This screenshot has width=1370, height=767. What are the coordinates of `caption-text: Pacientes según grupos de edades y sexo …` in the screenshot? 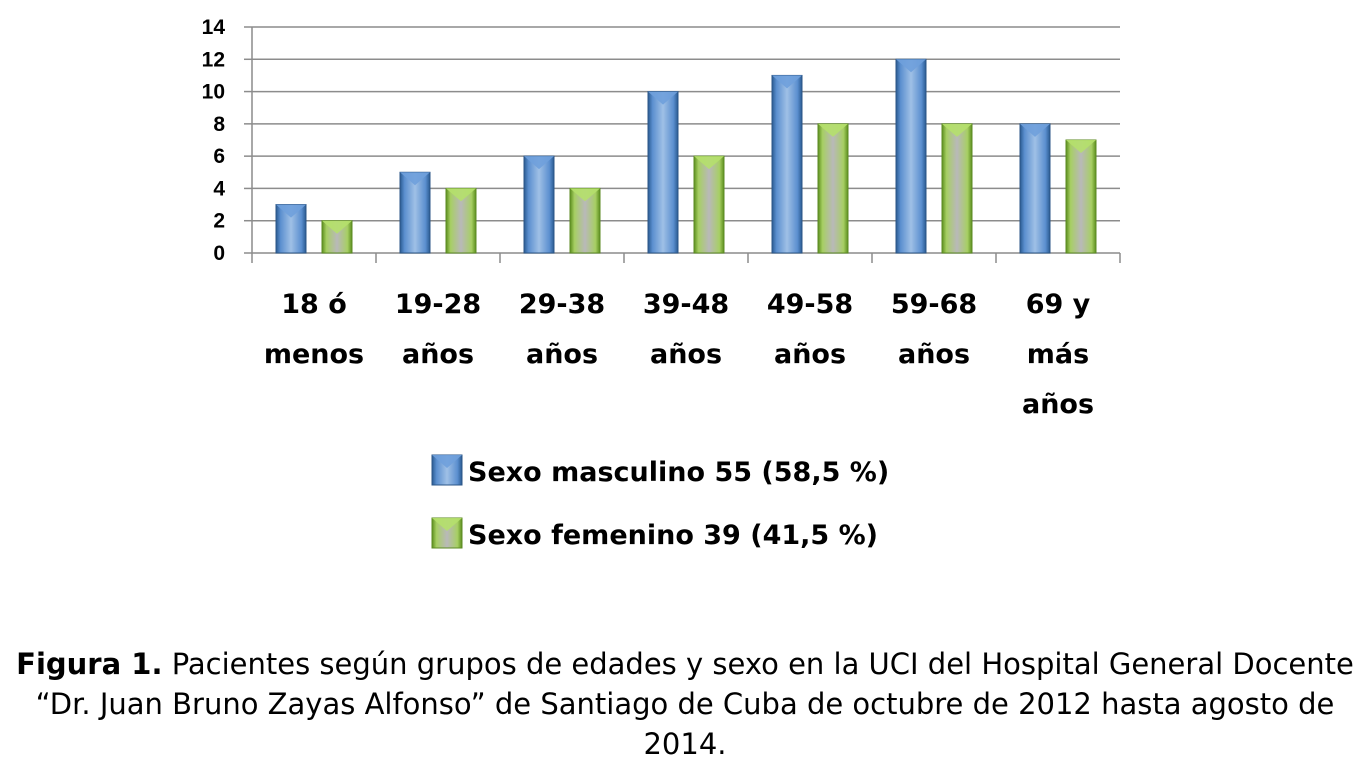 It's located at (694, 704).